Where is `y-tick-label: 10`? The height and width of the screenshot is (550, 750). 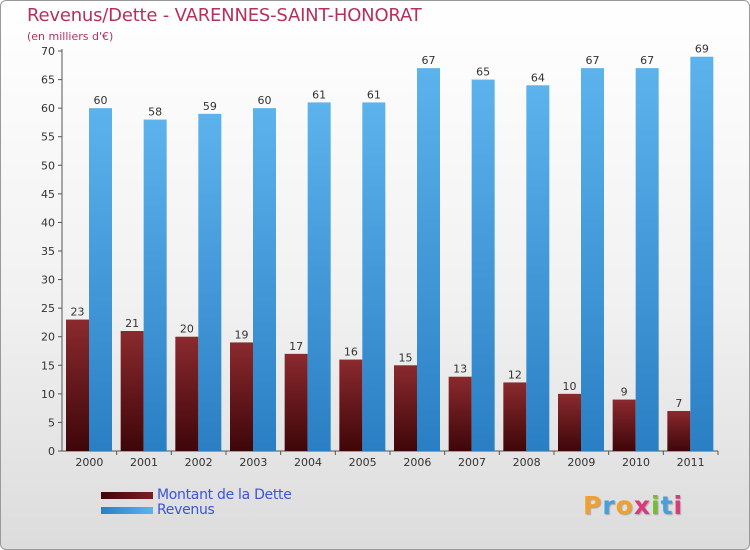
y-tick-label: 10 is located at coordinates (48, 394).